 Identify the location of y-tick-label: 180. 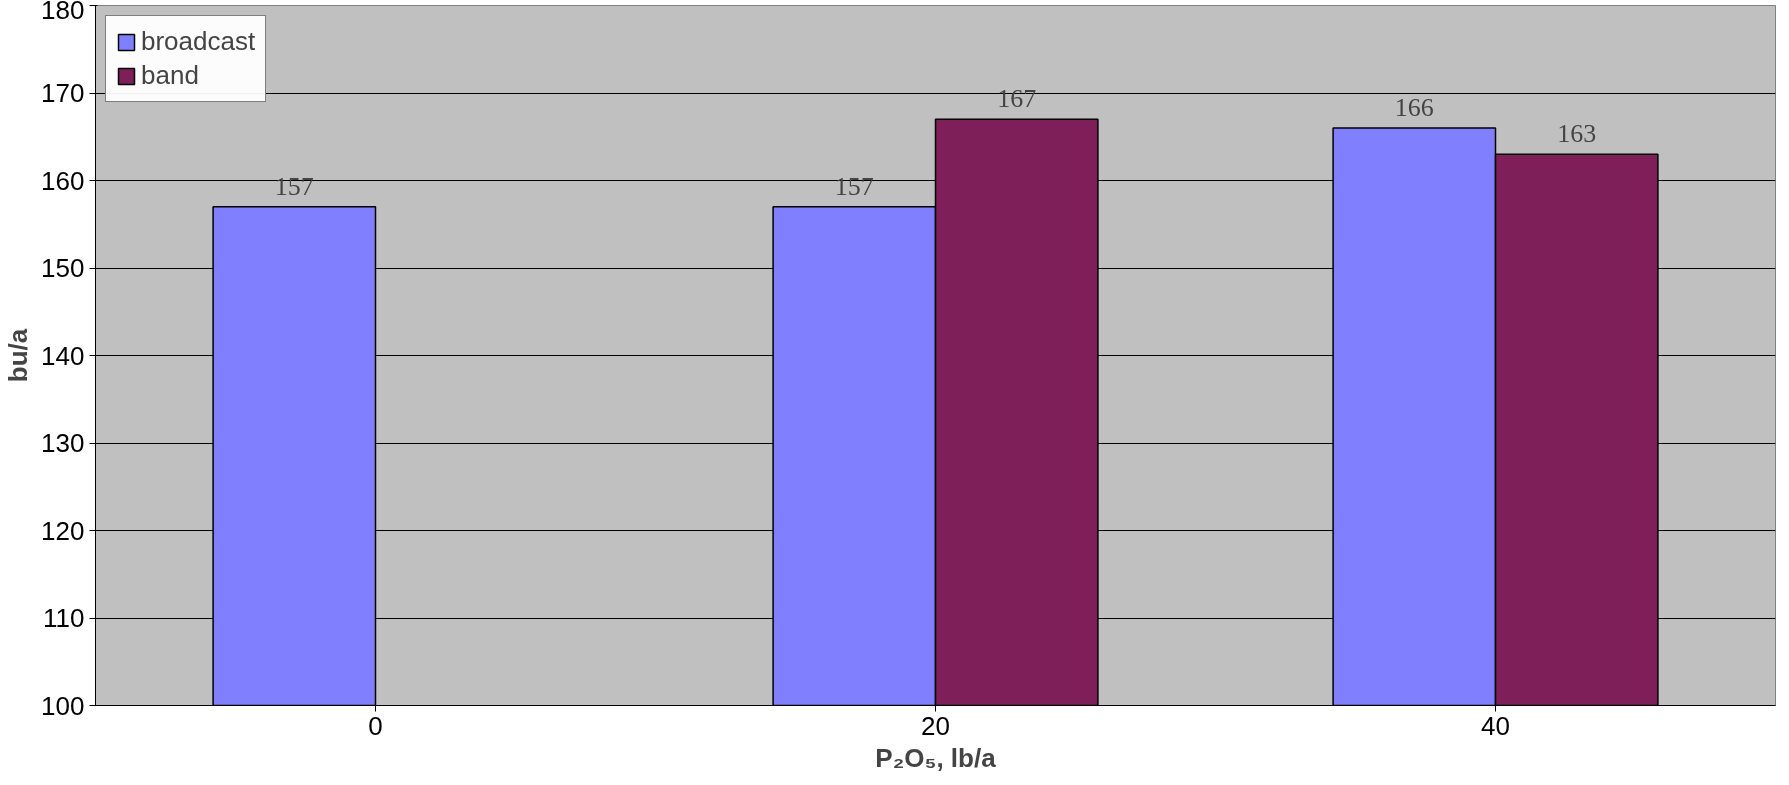
(63, 12).